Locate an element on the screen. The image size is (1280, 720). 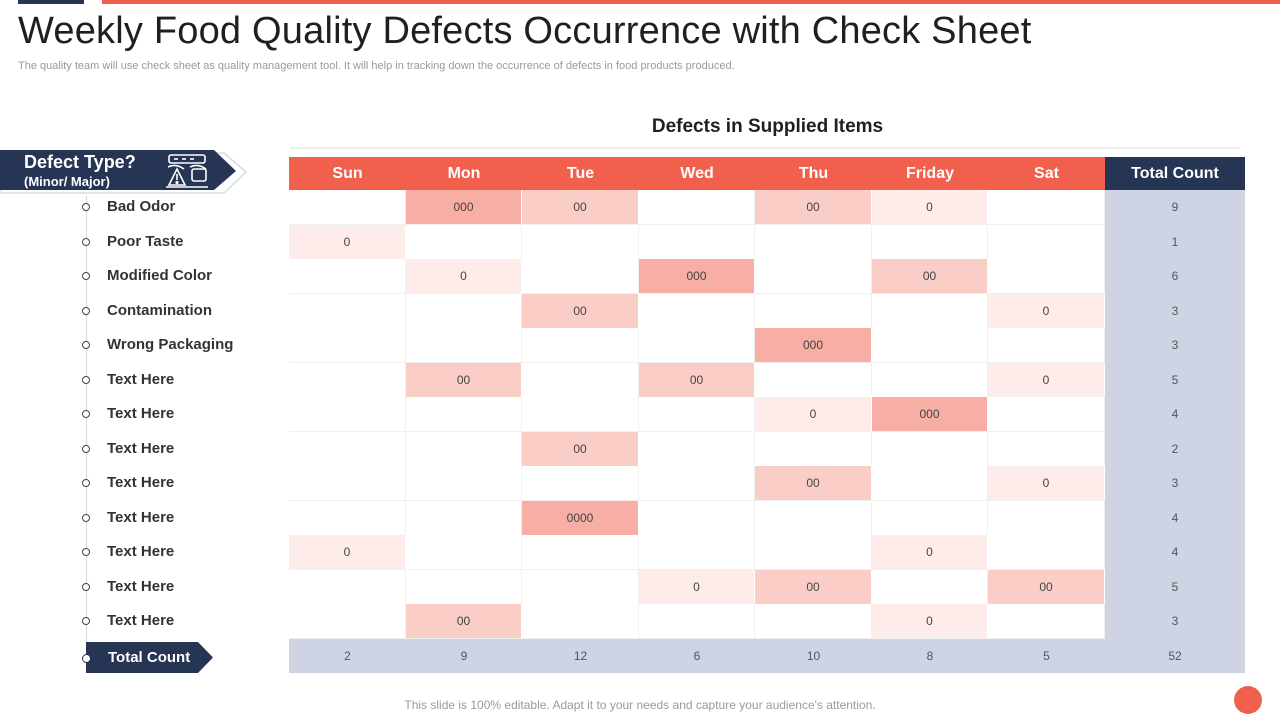
column-total-cell: 2 is located at coordinates (347, 656).